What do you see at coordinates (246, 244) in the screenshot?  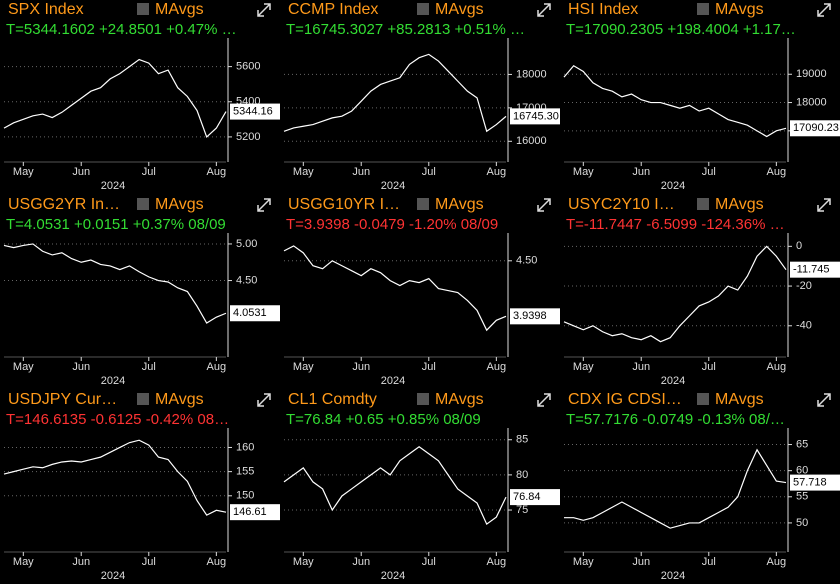 I see `y-tick-label: 5.00` at bounding box center [246, 244].